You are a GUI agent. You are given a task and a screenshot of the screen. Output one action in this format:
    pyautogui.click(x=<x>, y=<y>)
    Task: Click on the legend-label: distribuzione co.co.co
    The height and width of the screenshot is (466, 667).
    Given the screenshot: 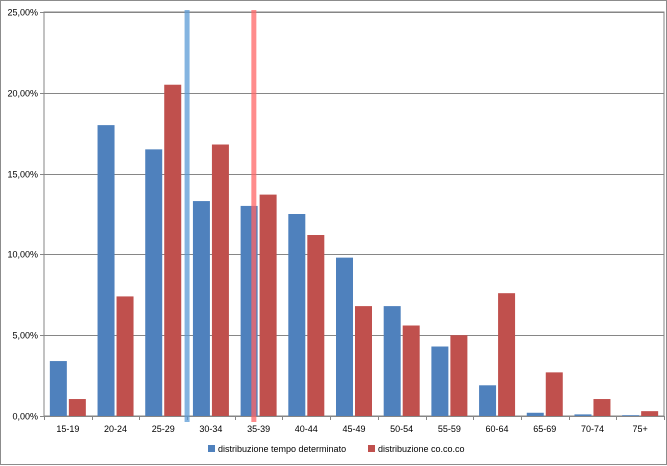 What is the action you would take?
    pyautogui.click(x=421, y=449)
    